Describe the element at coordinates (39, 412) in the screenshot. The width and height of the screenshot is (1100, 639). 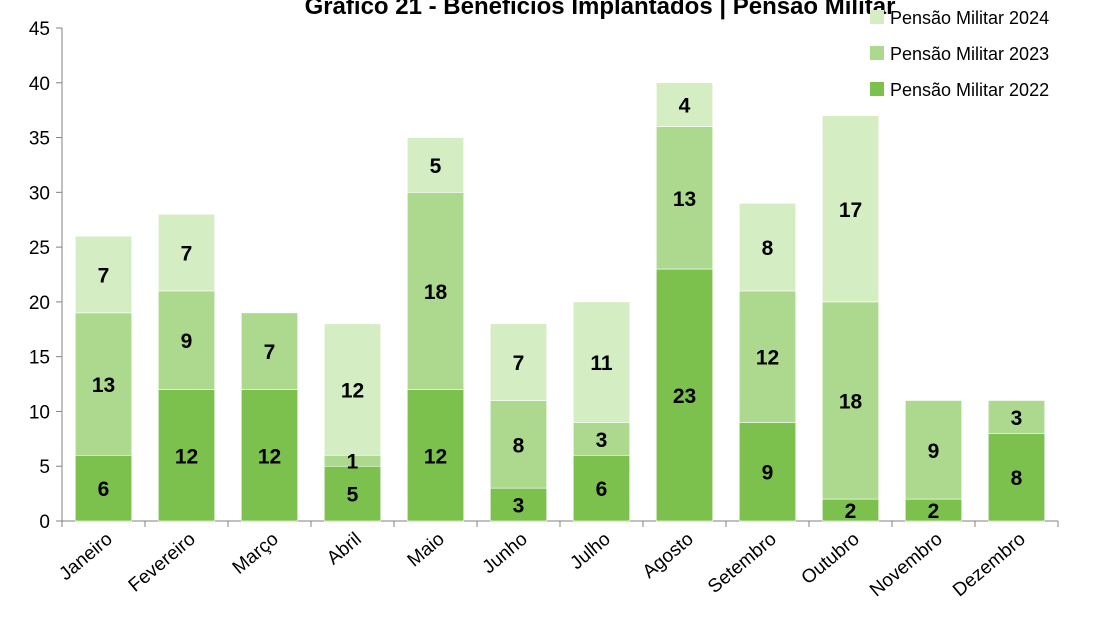
I see `y-tick-label: 10` at that location.